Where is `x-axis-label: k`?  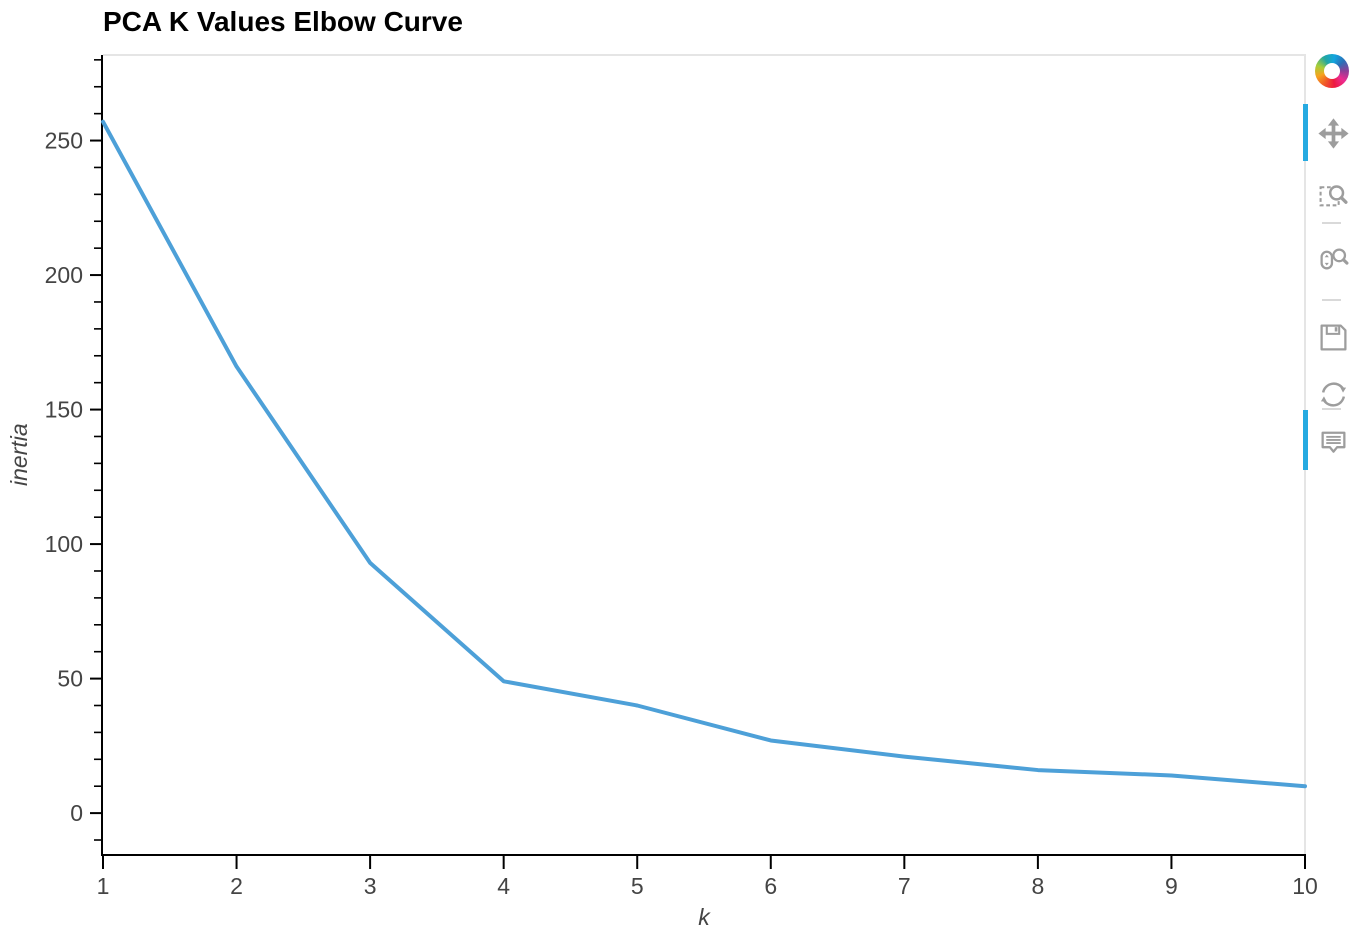 x-axis-label: k is located at coordinates (704, 917).